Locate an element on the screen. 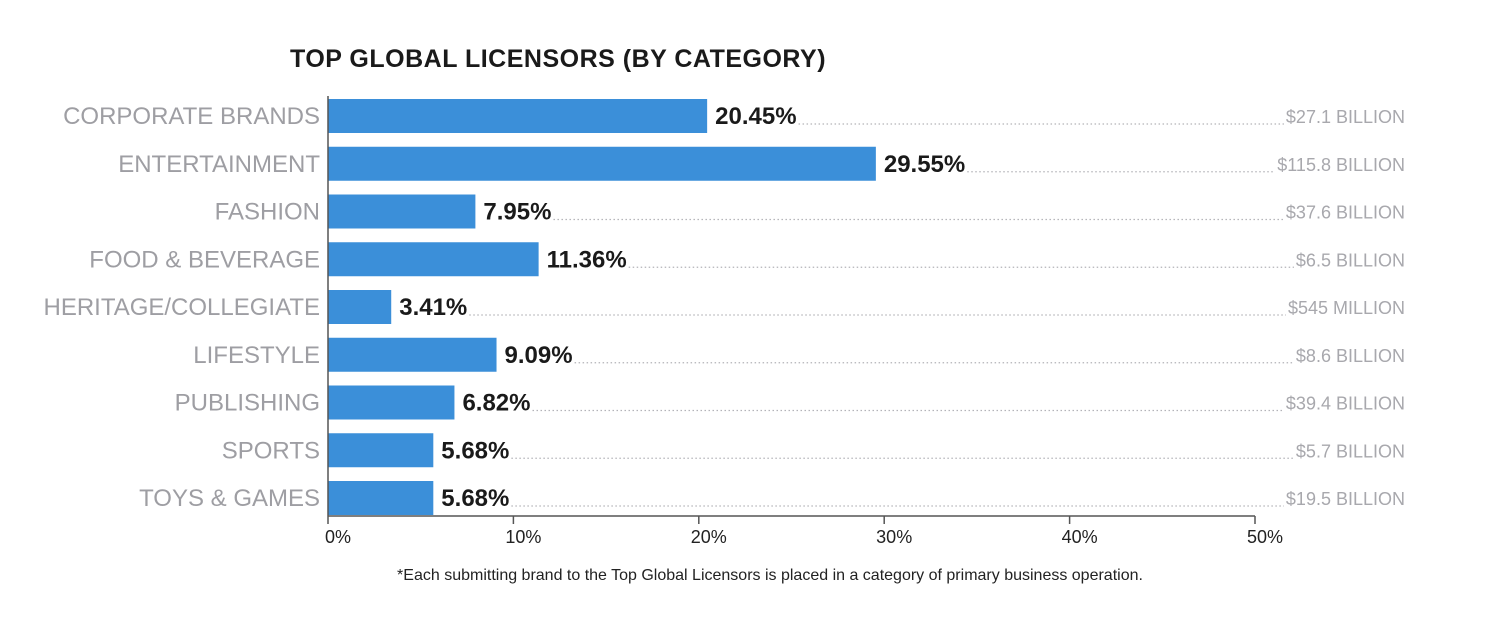 The width and height of the screenshot is (1500, 632). value-label: 11.36% is located at coordinates (587, 259).